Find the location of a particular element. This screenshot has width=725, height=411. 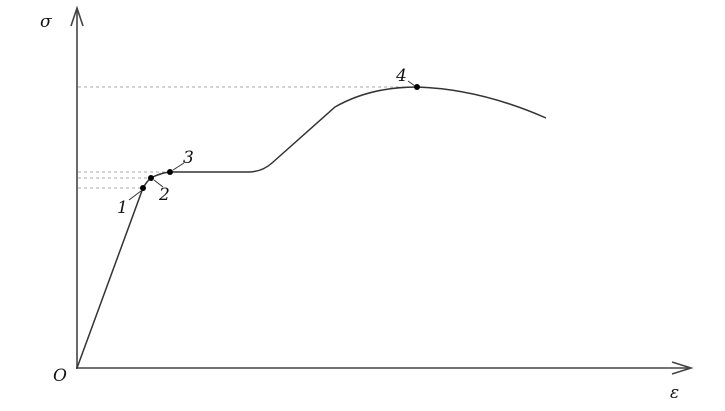

point-3-label: 3 is located at coordinates (188, 158).